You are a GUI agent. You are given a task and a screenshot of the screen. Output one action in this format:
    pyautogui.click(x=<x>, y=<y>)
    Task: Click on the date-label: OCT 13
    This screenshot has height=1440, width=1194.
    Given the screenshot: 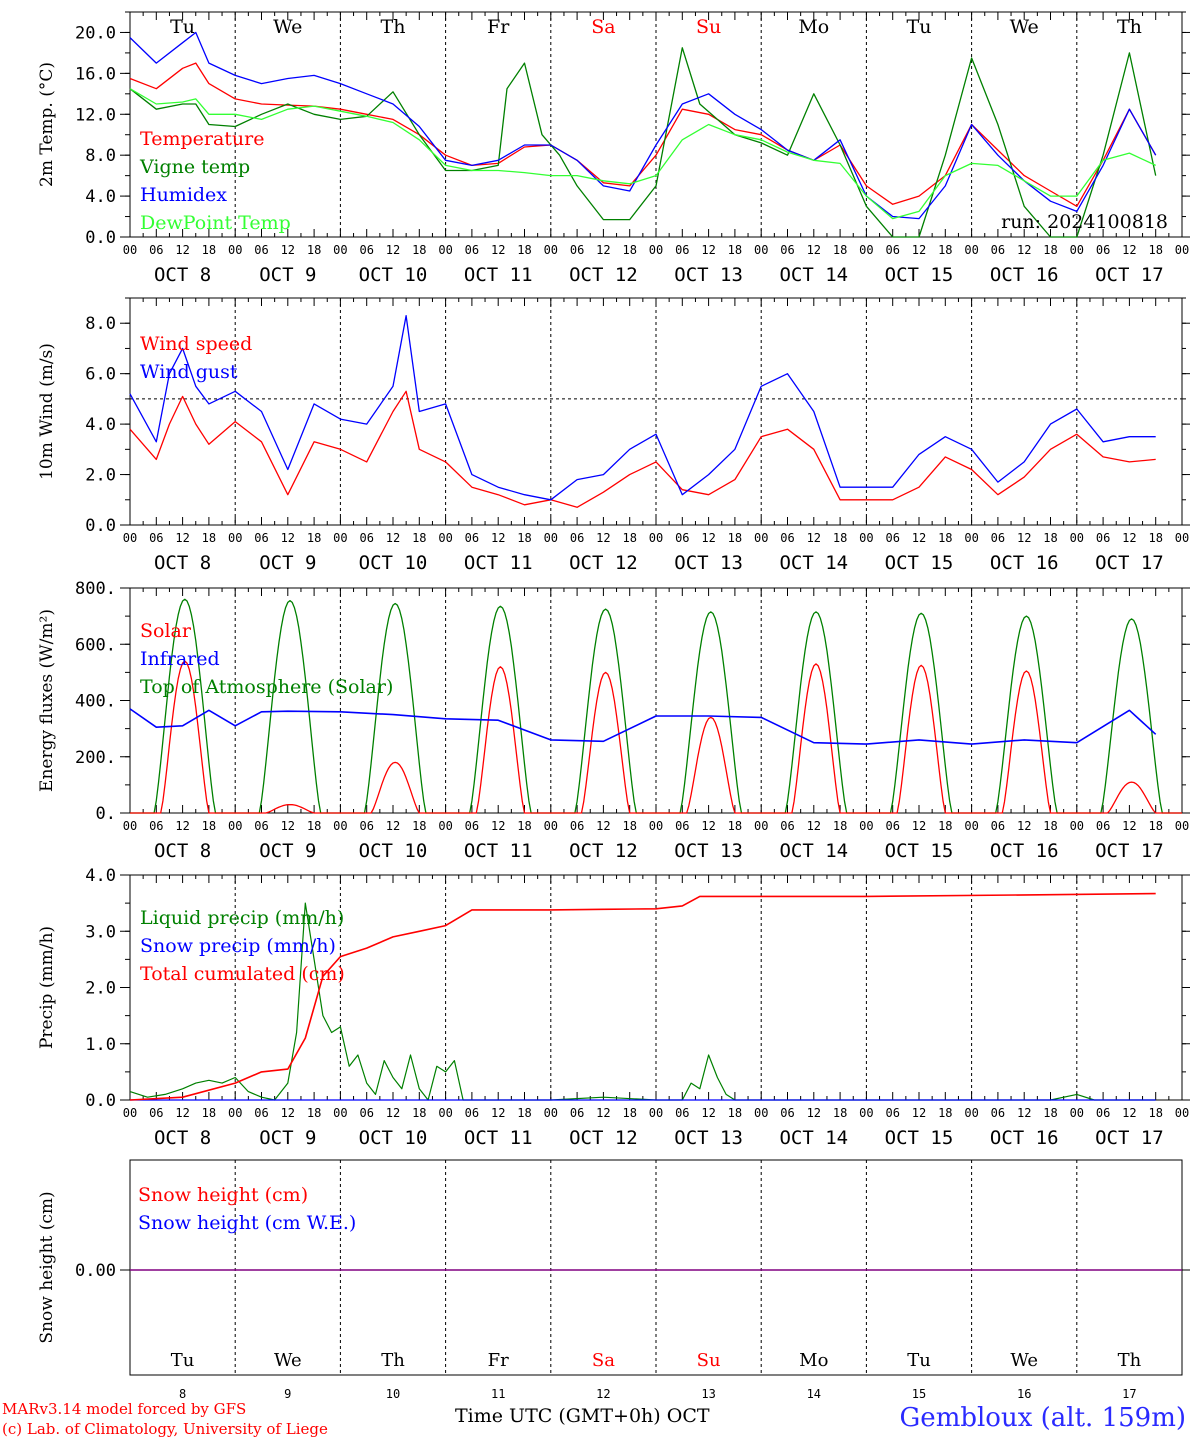 What is the action you would take?
    pyautogui.click(x=708, y=563)
    